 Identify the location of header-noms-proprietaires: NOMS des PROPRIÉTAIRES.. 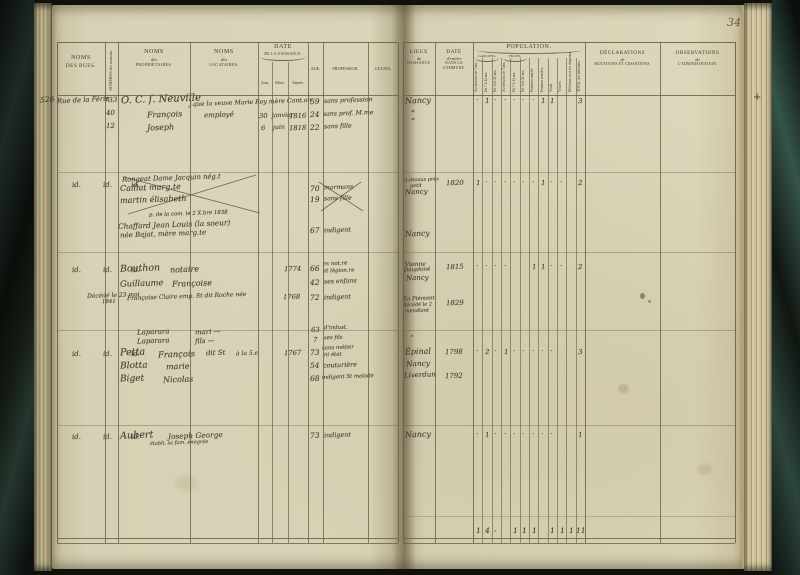
(154, 58).